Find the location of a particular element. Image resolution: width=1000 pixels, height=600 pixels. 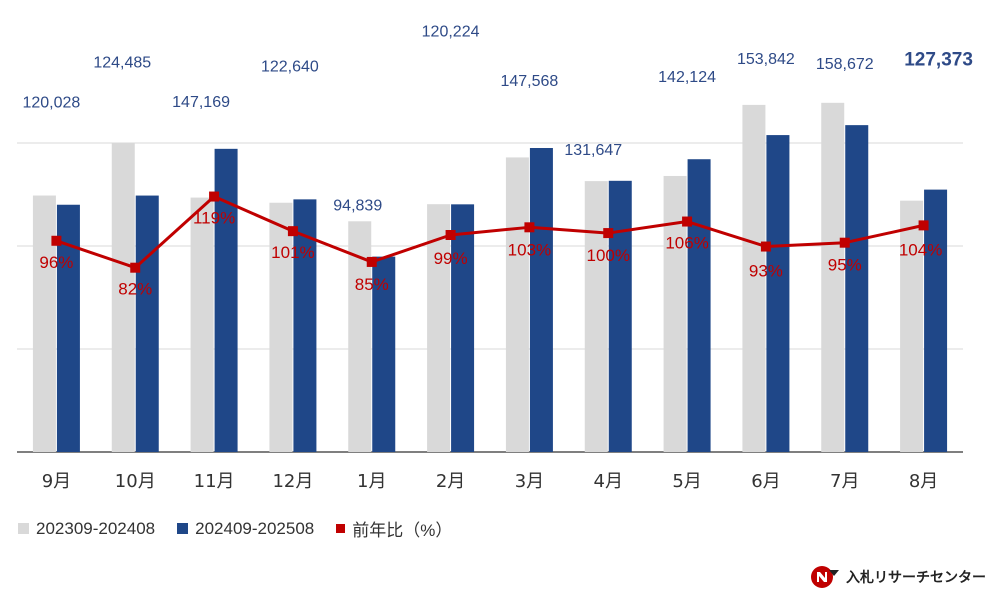

legend-item-prev-year: 202309-202408 is located at coordinates (86, 529).